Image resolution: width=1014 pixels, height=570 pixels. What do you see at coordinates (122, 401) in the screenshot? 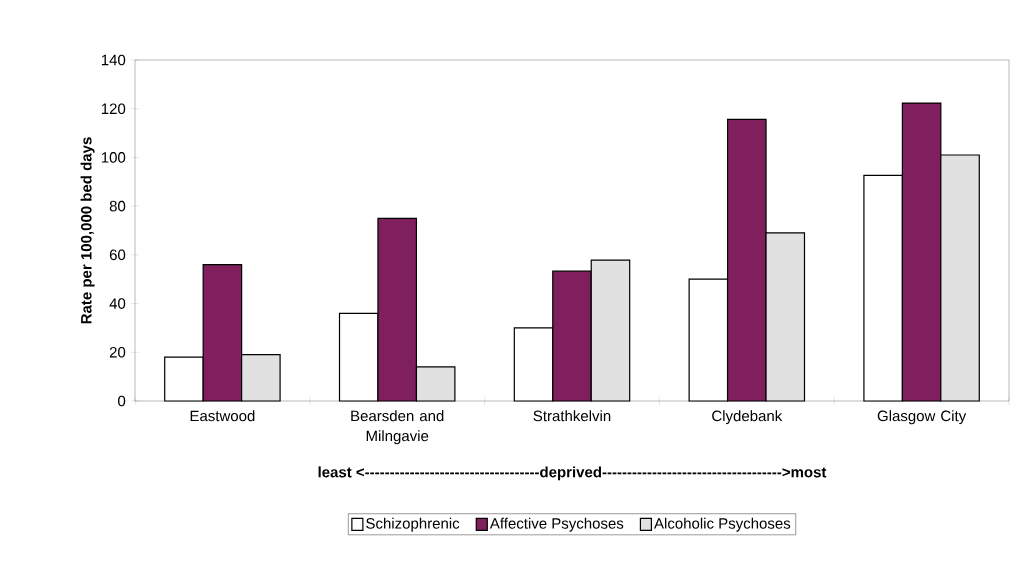
I see `y-tick-label: 0` at bounding box center [122, 401].